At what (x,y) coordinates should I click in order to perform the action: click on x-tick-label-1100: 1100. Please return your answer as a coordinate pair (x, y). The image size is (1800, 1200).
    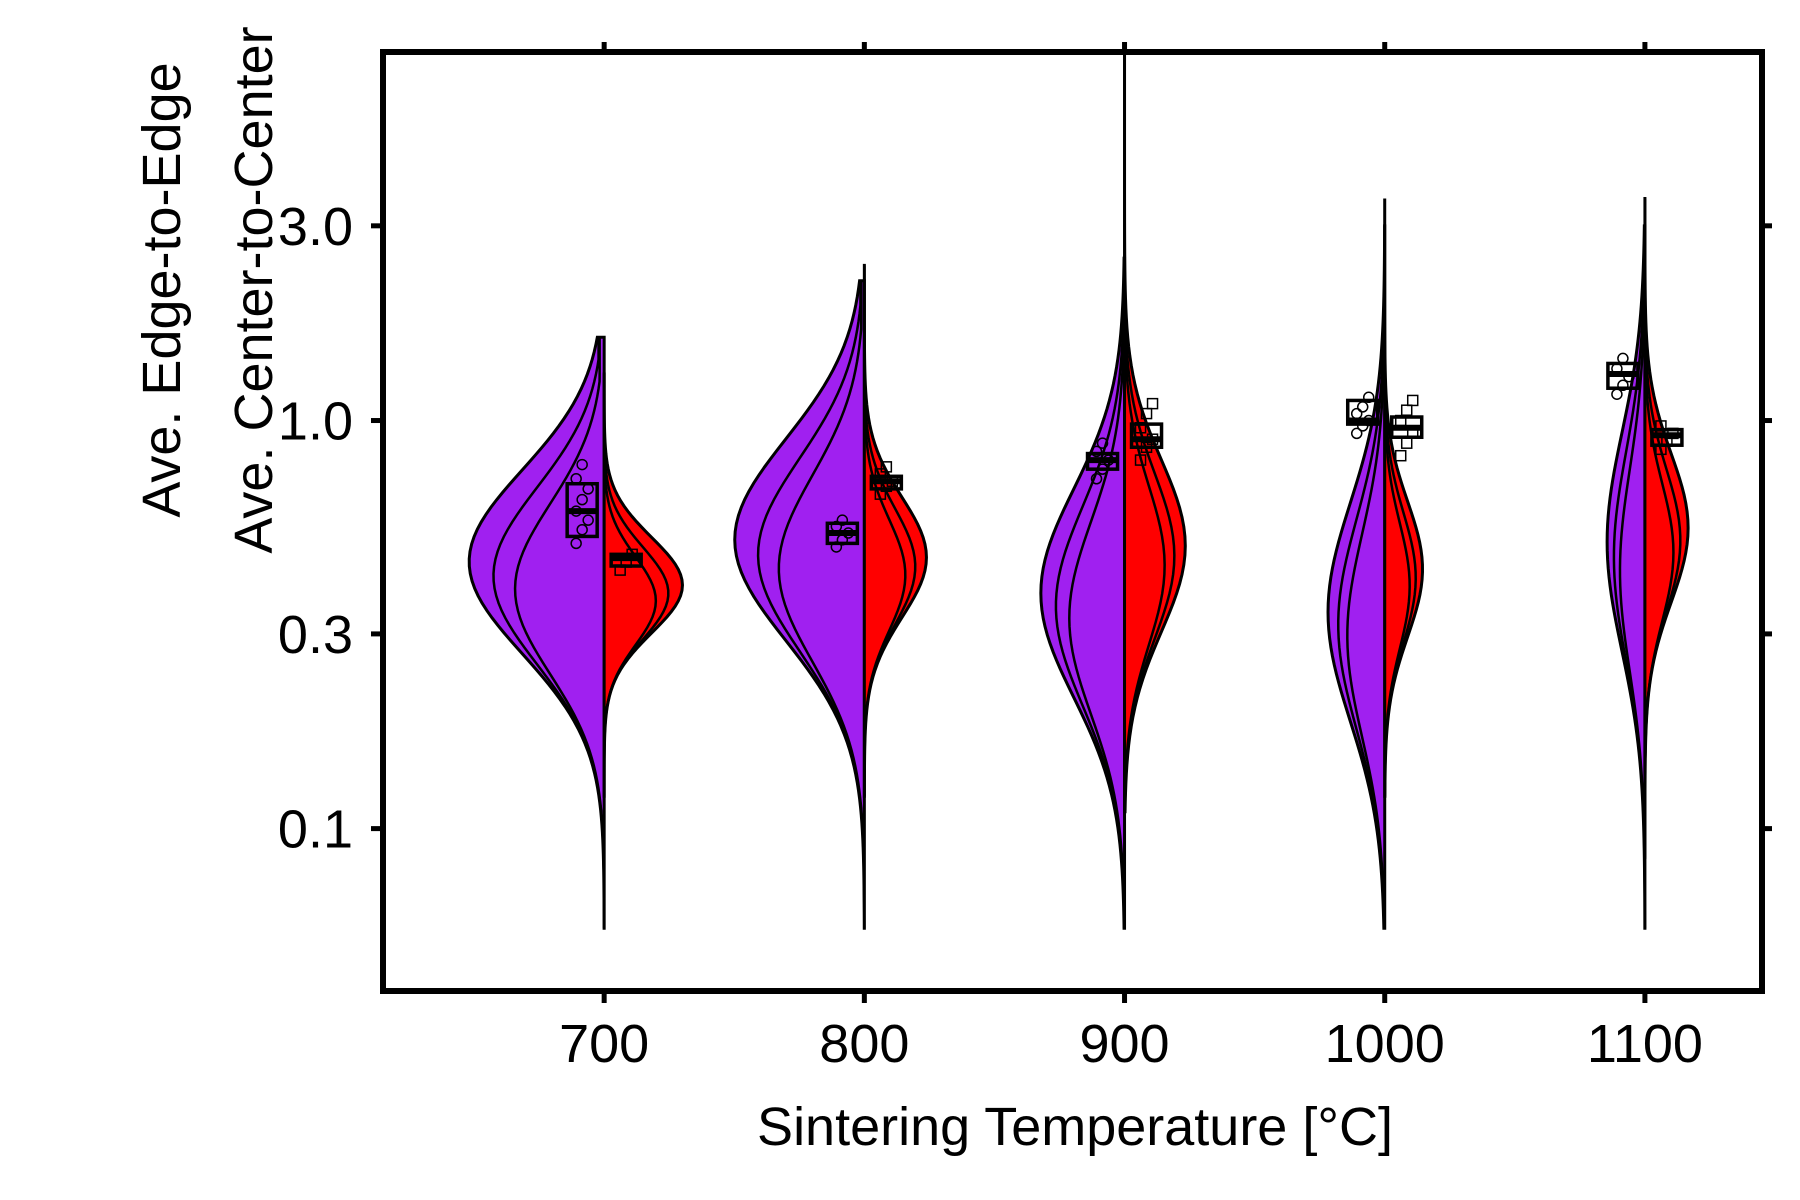
    Looking at the image, I should click on (1645, 1044).